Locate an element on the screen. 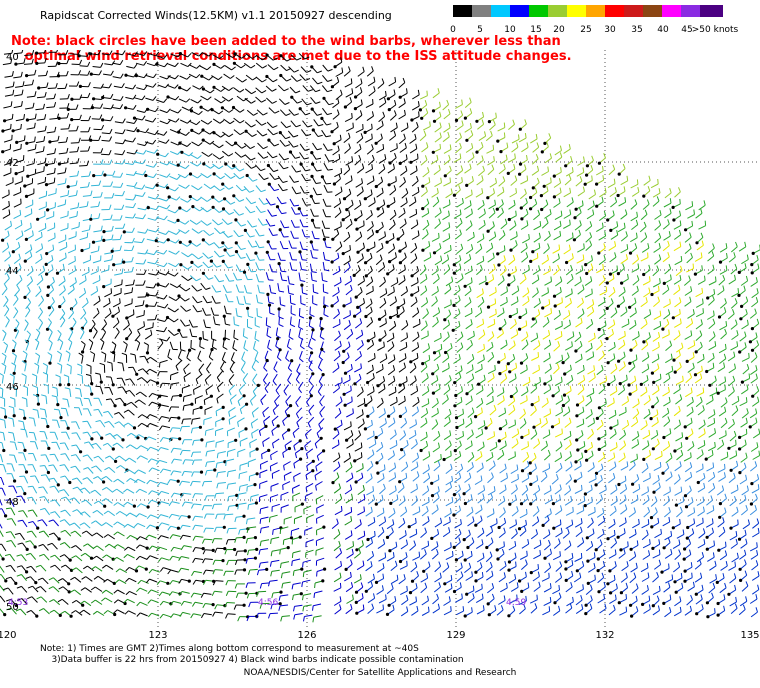  colorbar-label: 0 is located at coordinates (453, 30).